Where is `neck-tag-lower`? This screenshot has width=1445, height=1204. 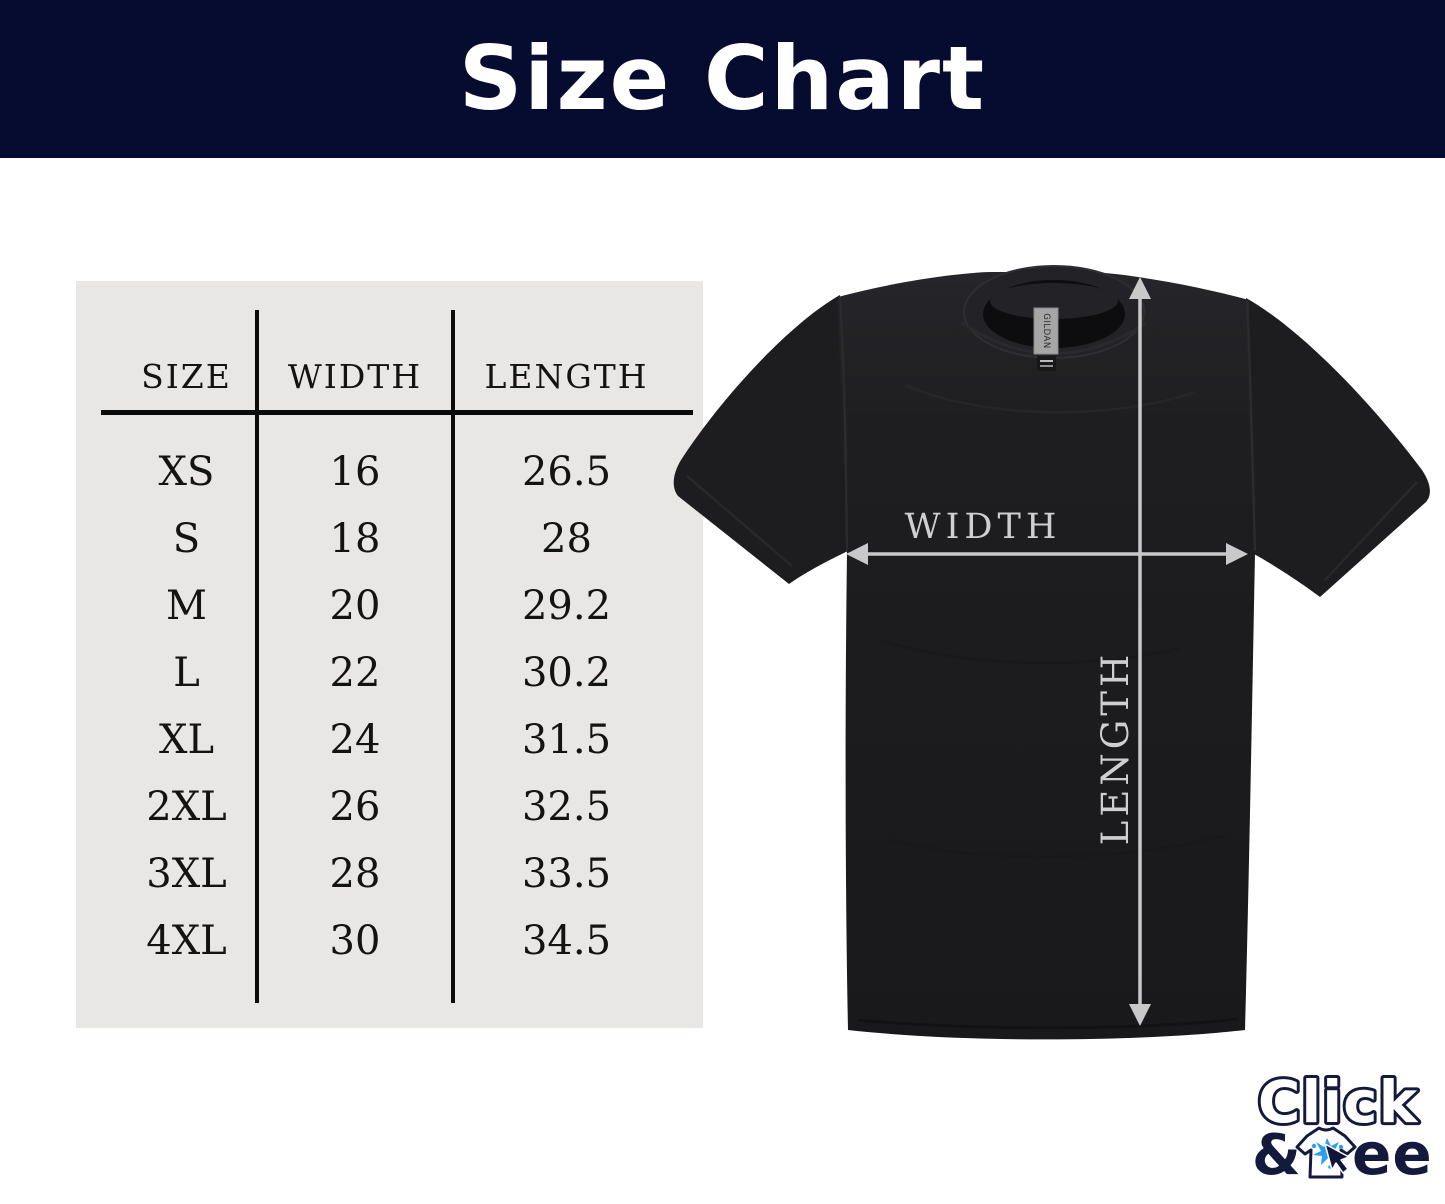 neck-tag-lower is located at coordinates (1046, 363).